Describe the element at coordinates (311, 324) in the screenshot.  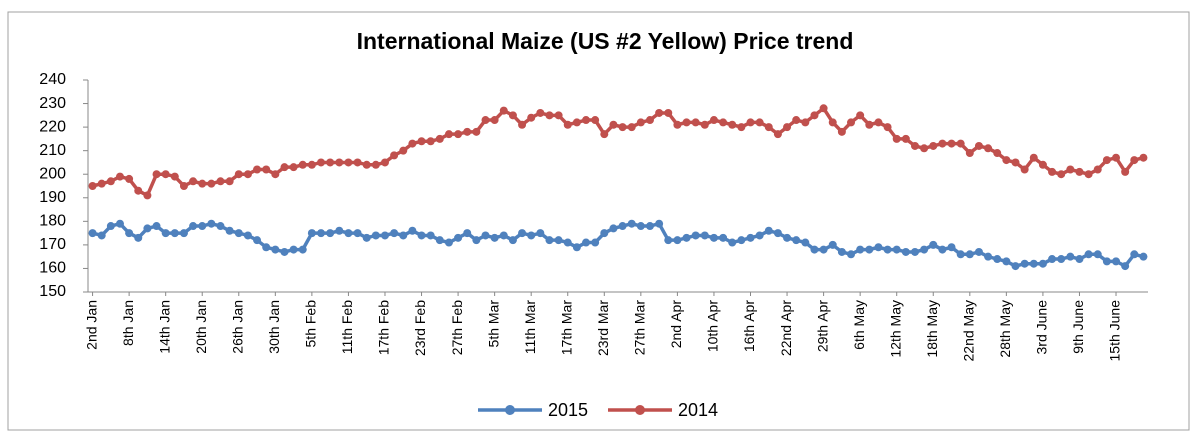
I see `x-tick-label: 5th Feb` at that location.